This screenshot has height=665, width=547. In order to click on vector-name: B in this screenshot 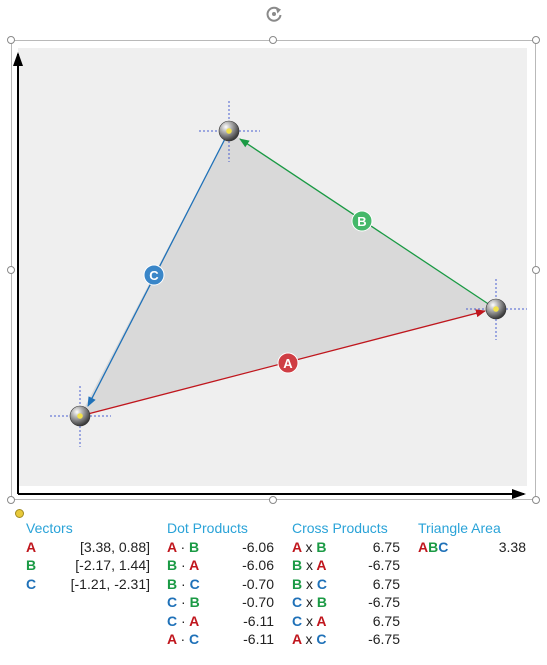, I will do `click(31, 565)`.